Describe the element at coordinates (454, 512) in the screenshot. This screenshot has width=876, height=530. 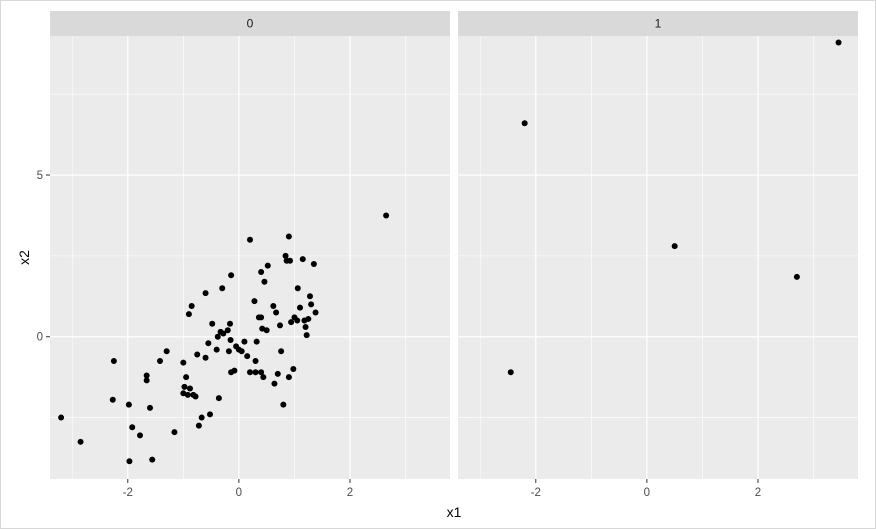
I see `x-axis-title: x1` at that location.